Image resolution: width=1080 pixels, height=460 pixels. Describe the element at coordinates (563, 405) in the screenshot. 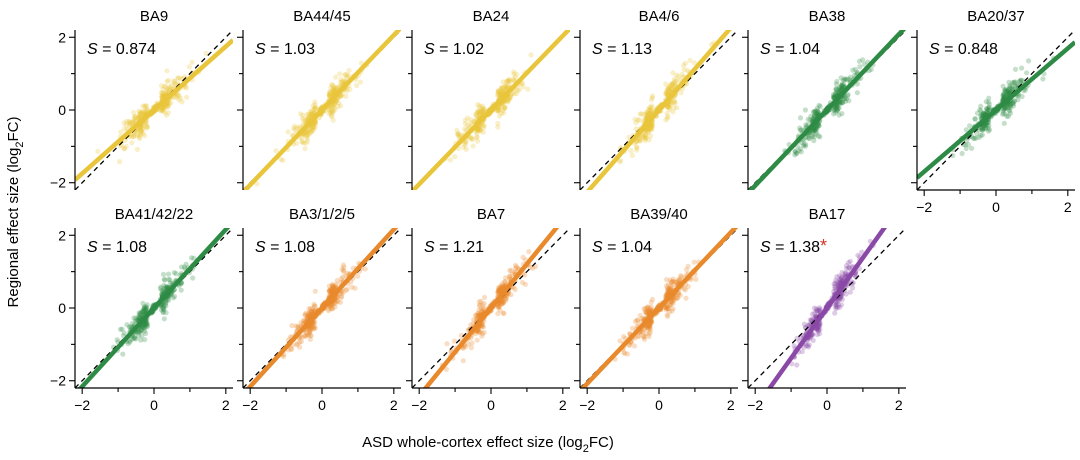

I see `x-tick-label: 2` at that location.